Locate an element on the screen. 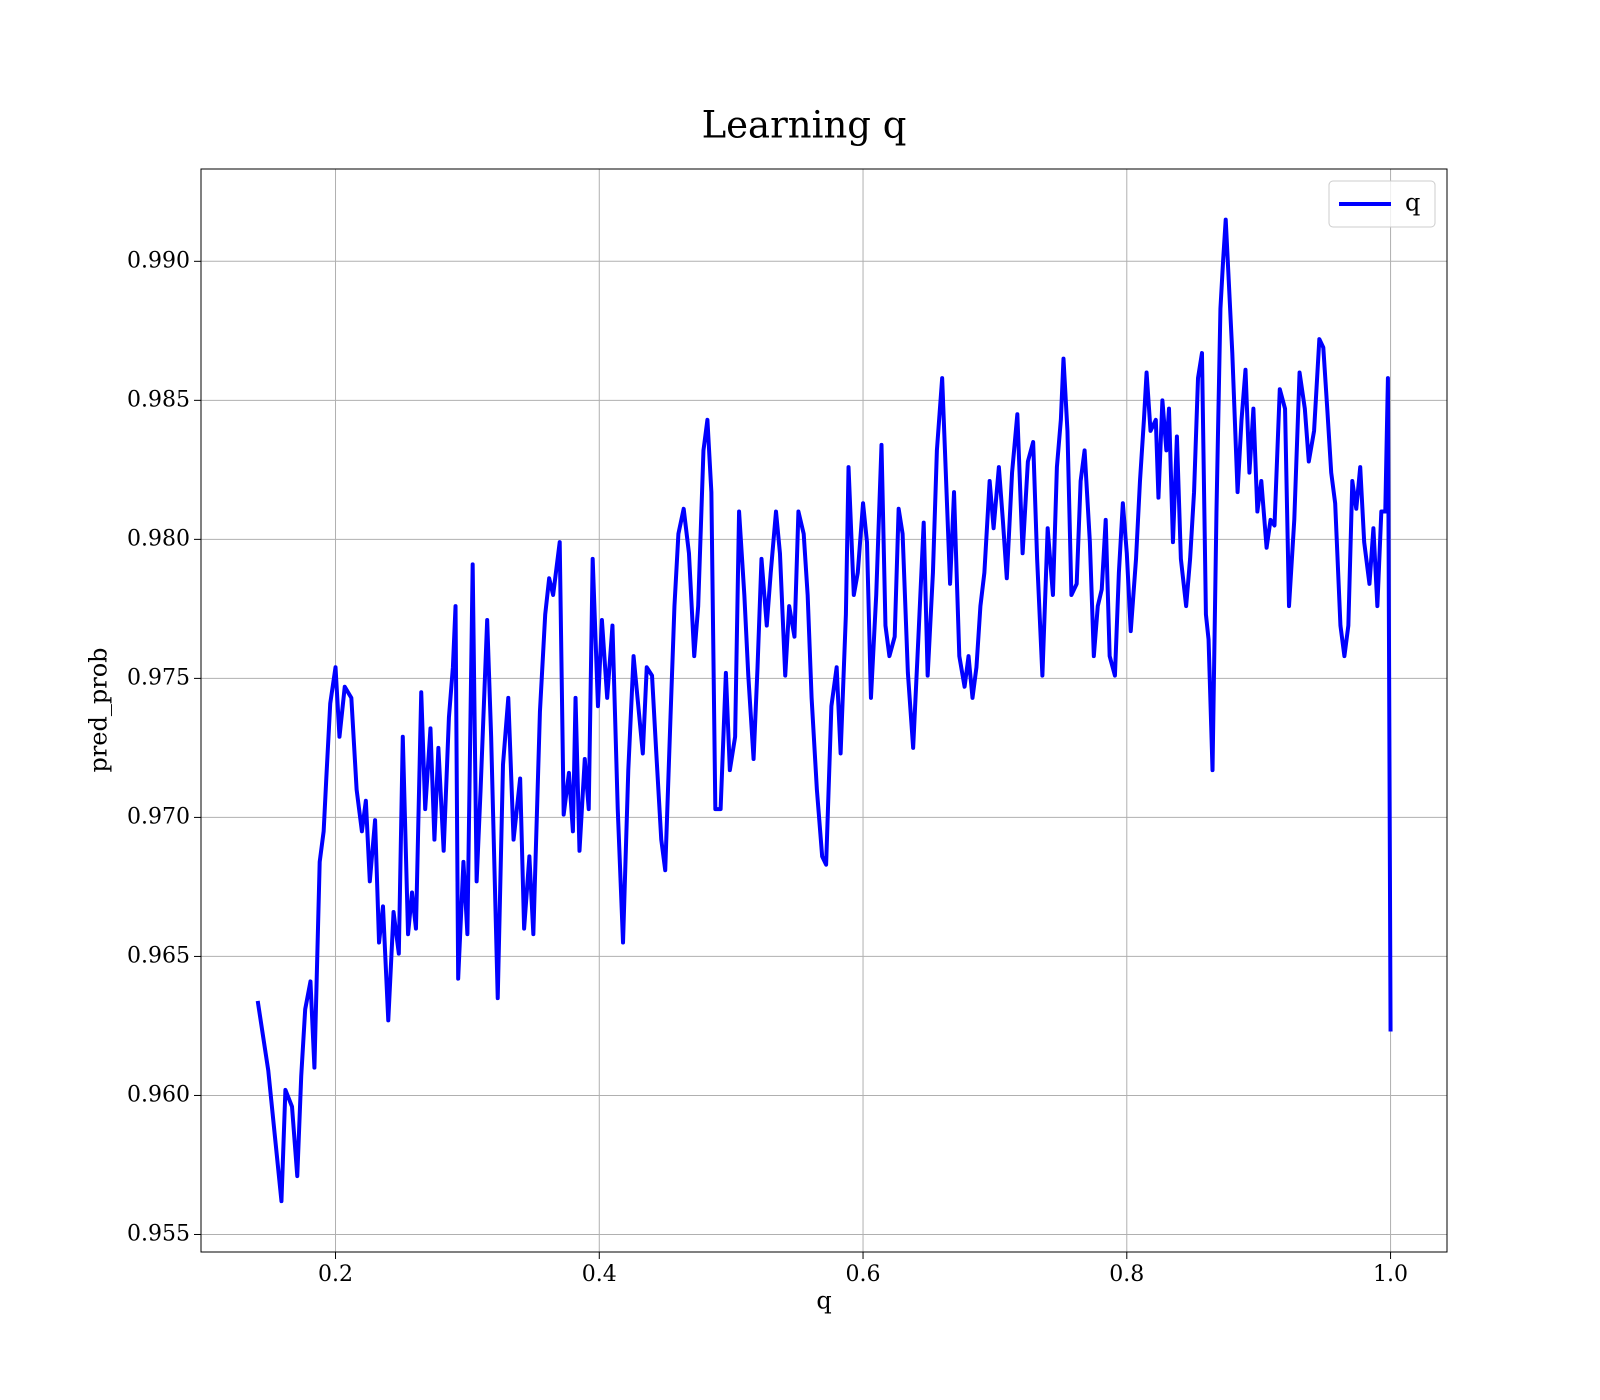 This screenshot has width=1600, height=1400. y-tick-label: 0.955 is located at coordinates (158, 1233).